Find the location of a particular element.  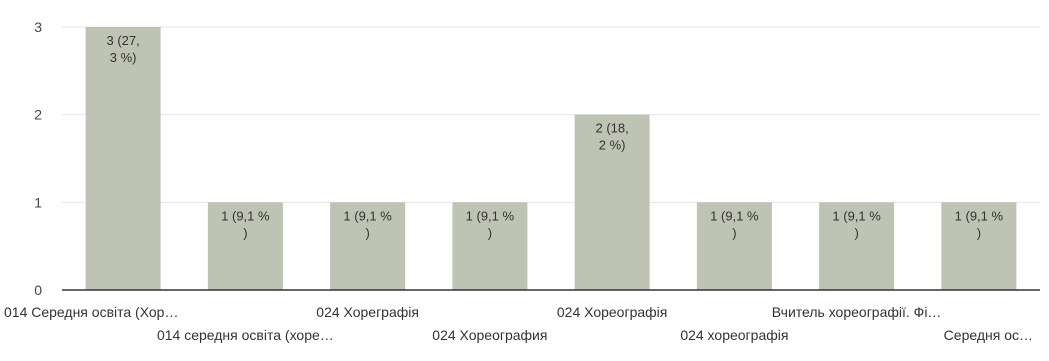

bar-data-label-line: 2 %) is located at coordinates (612, 145).